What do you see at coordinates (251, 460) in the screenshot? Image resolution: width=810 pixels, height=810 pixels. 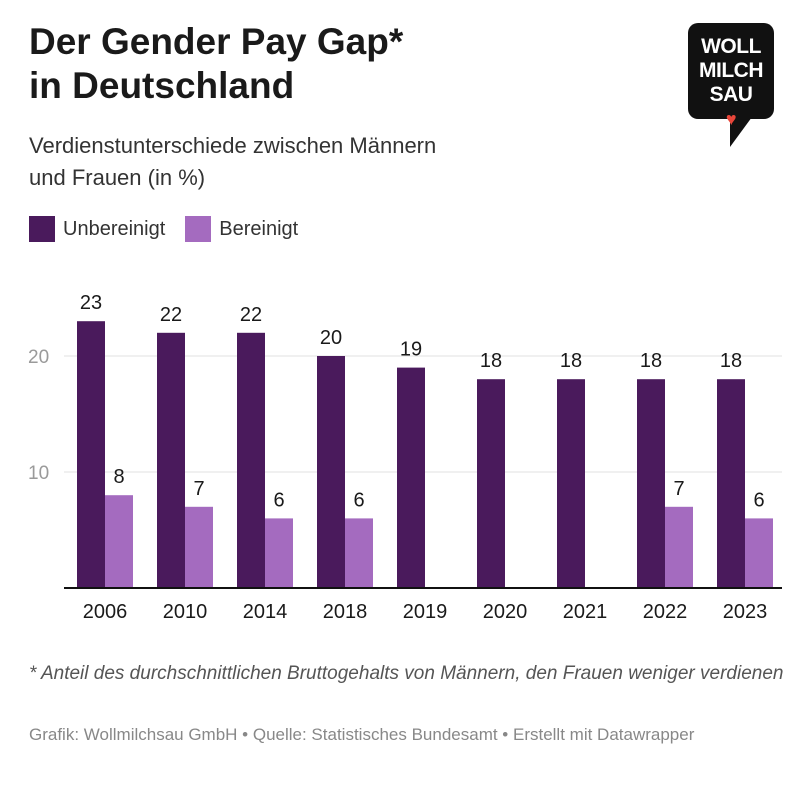 I see `bar-unbereinigt-2014` at bounding box center [251, 460].